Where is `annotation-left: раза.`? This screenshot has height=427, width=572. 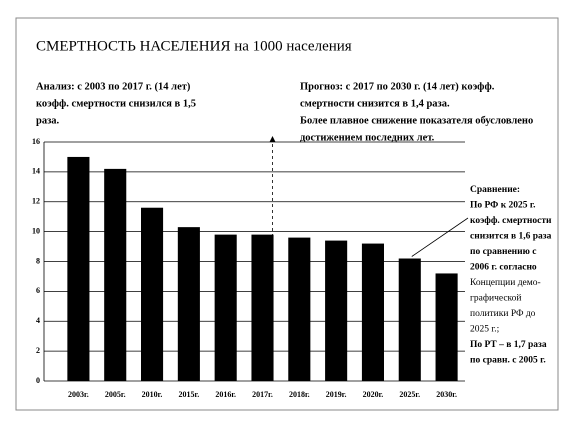
annotation-left: раза. is located at coordinates (48, 120).